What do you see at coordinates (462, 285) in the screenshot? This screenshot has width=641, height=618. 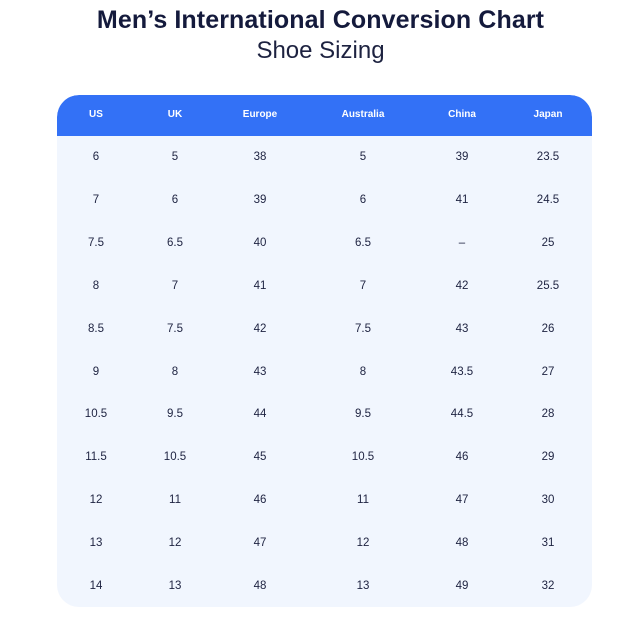 I see `table-cell-china: 42` at bounding box center [462, 285].